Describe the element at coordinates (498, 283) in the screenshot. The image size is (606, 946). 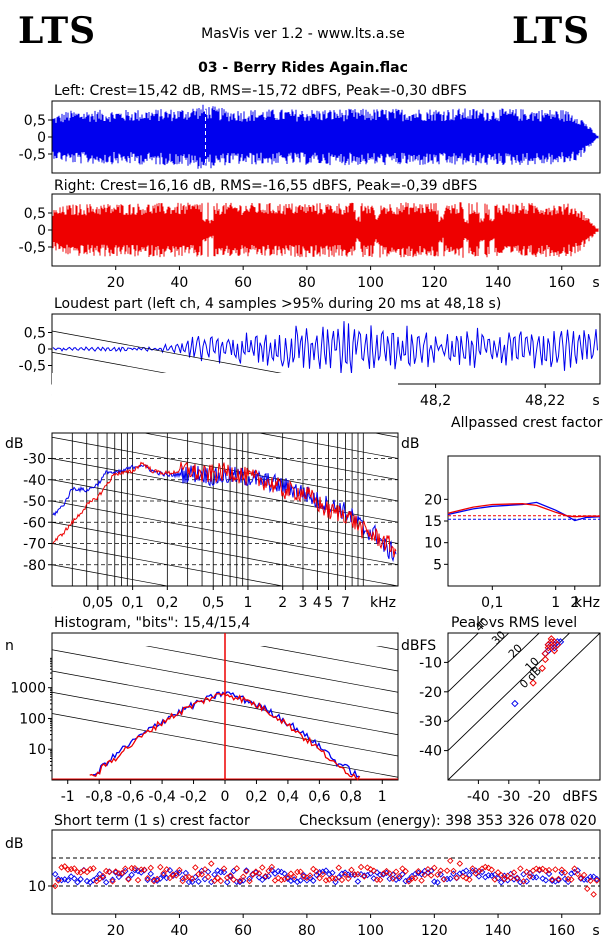
I see `waveform-right-xtick-label: 140` at that location.